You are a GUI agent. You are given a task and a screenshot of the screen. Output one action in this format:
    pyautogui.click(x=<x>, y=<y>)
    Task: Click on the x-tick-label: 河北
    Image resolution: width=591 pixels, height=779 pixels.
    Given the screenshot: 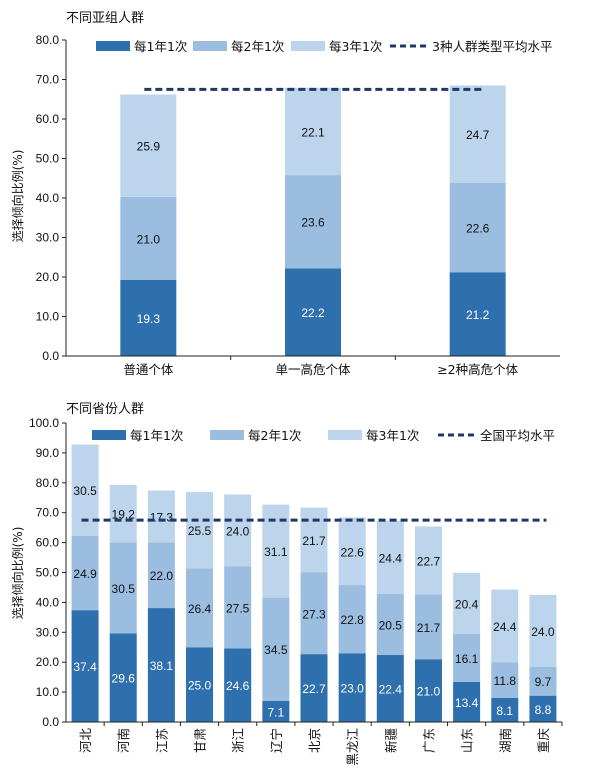 What is the action you would take?
    pyautogui.click(x=85, y=741)
    